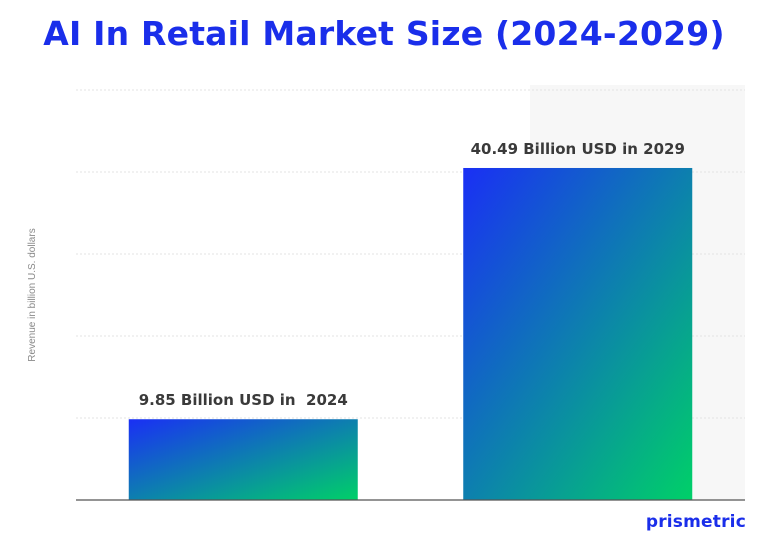  What do you see at coordinates (695, 522) in the screenshot?
I see `prismetric-logo: prismetric` at bounding box center [695, 522].